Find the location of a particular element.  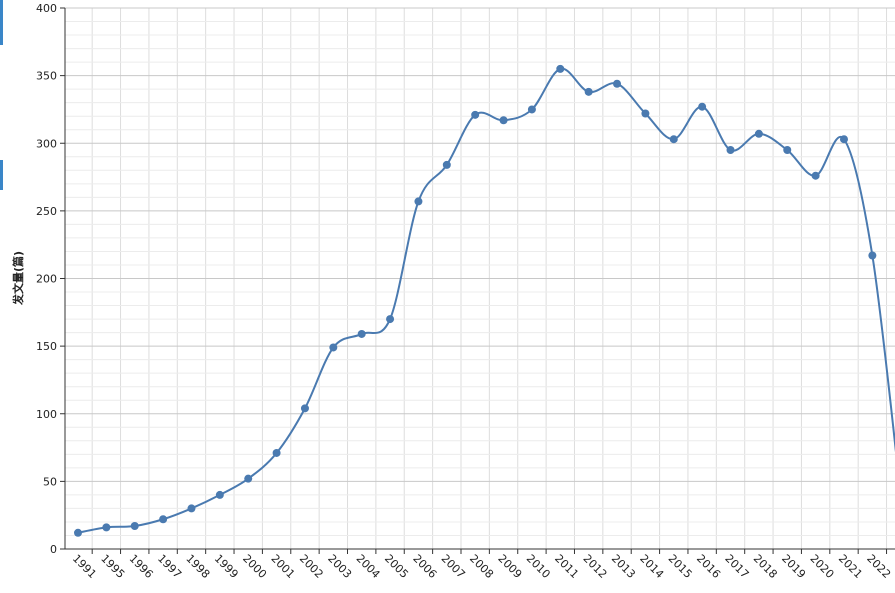

x-tick-label: 2000 is located at coordinates (254, 566).